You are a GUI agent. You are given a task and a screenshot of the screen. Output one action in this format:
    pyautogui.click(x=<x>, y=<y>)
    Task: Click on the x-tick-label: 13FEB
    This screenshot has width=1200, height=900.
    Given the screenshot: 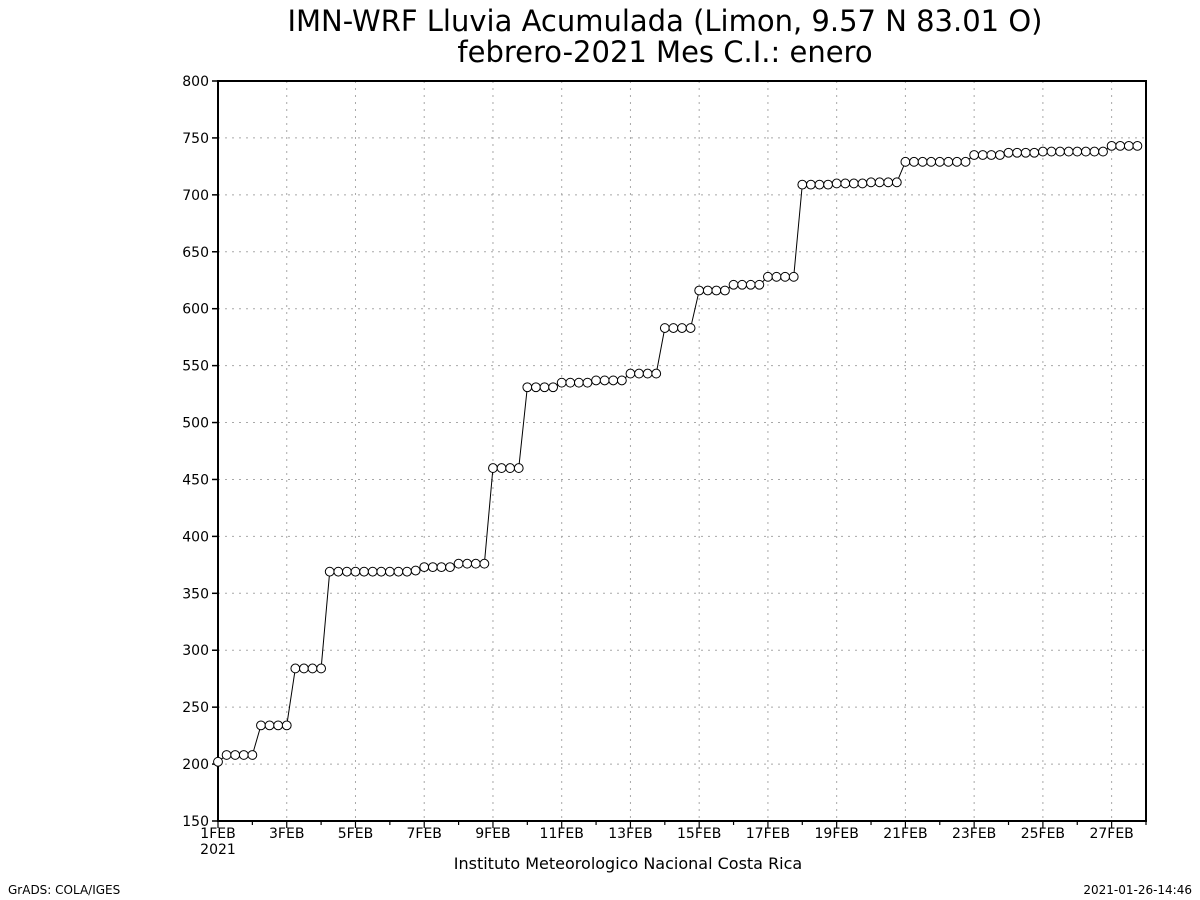 What is the action you would take?
    pyautogui.click(x=630, y=834)
    